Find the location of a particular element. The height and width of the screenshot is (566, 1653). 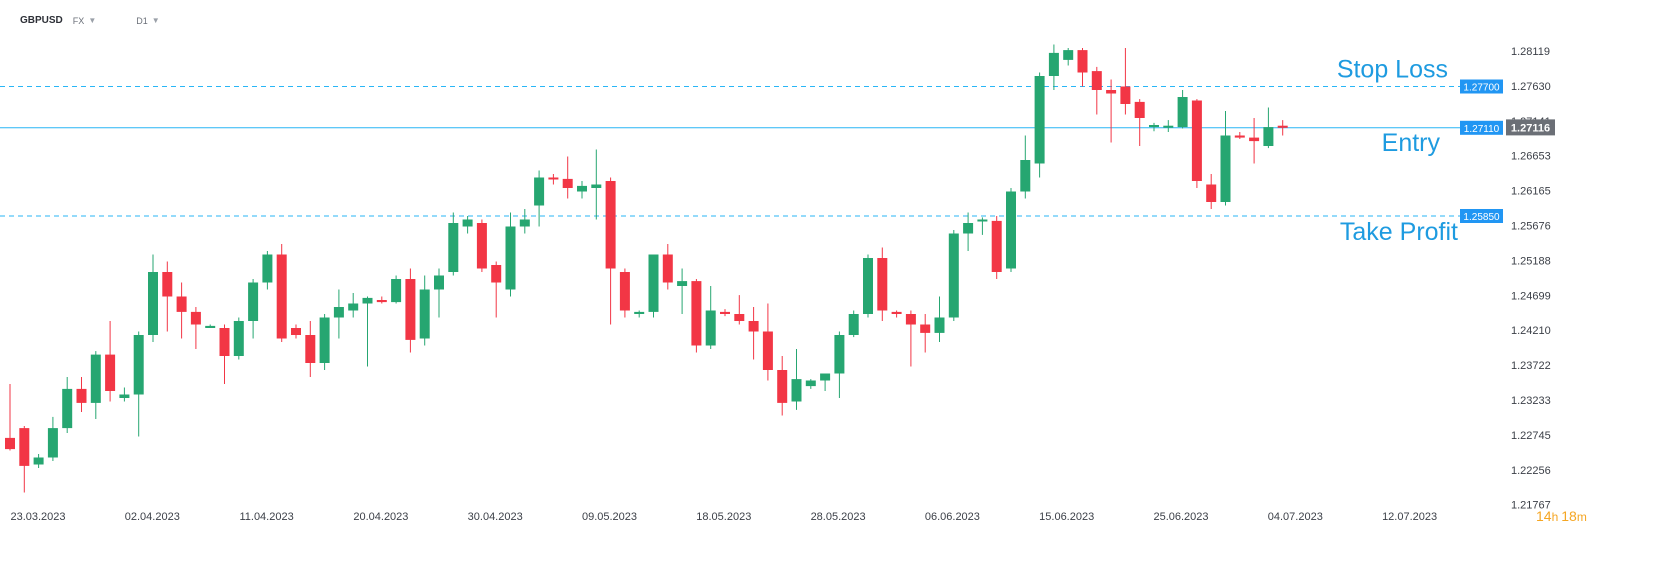

chart-header: GBPUSD FX ▼ D1 ▼ is located at coordinates (90, 20).